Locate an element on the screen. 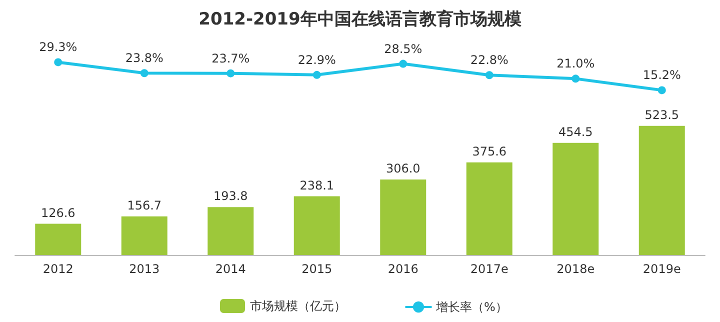 Image resolution: width=720 pixels, height=322 pixels. data-label: 21.0% is located at coordinates (575, 63).